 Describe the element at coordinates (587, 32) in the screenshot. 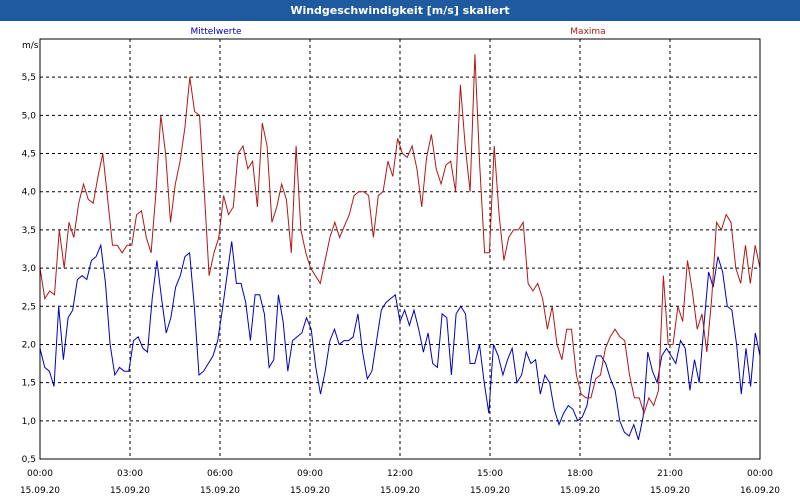

I see `legend-maxima: Maxima` at that location.